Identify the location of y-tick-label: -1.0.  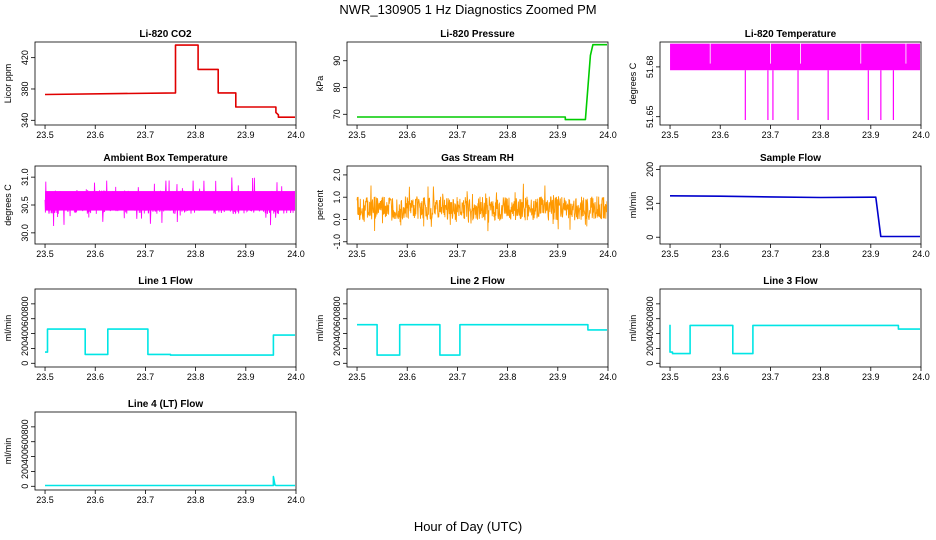
(337, 242).